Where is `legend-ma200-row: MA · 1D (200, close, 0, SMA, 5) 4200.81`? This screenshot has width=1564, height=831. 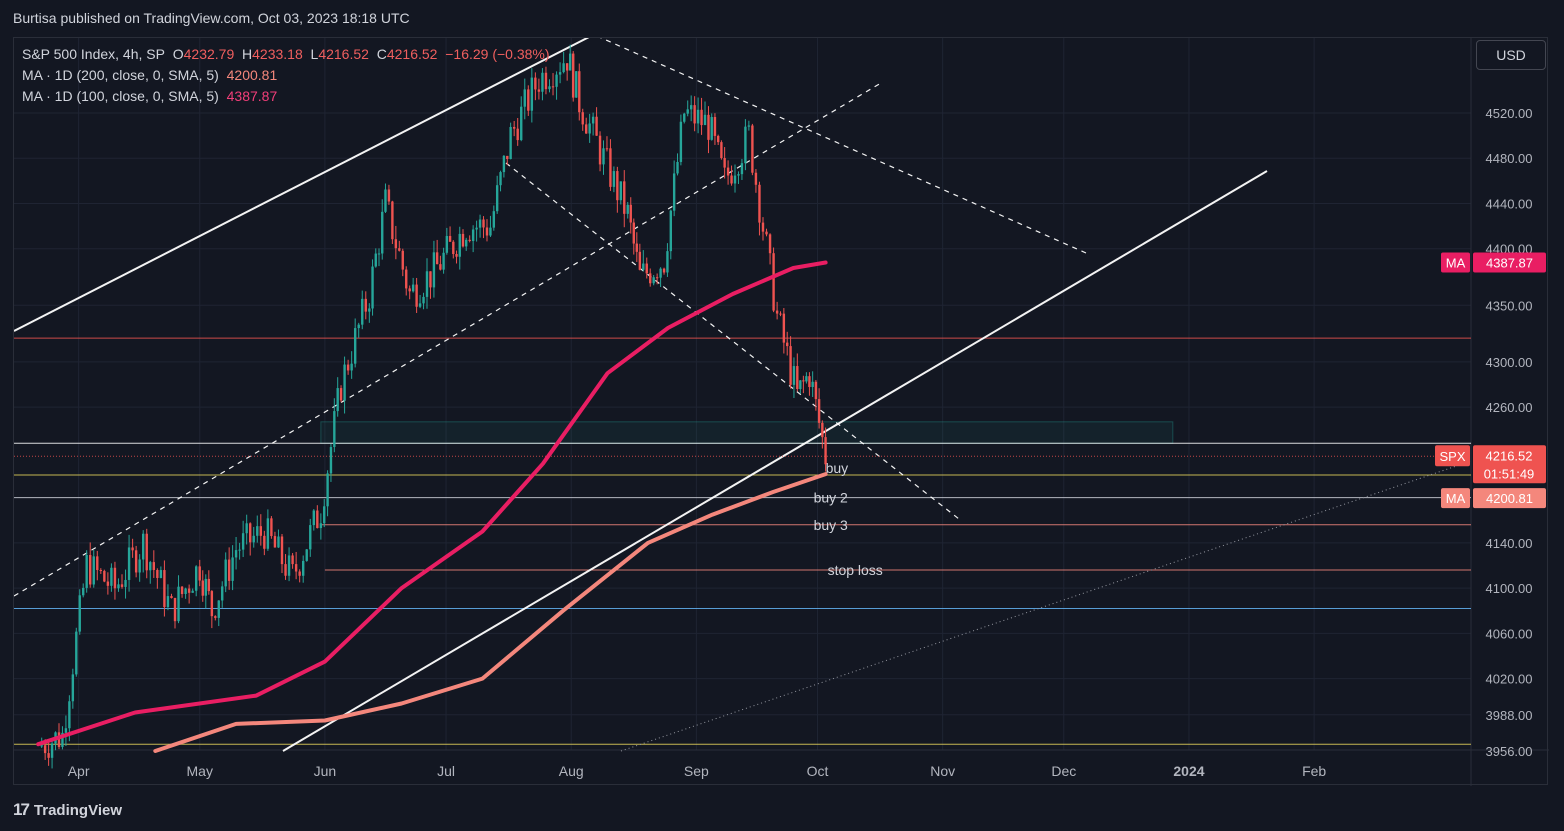 legend-ma200-row: MA · 1D (200, close, 0, SMA, 5) 4200.81 is located at coordinates (286, 75).